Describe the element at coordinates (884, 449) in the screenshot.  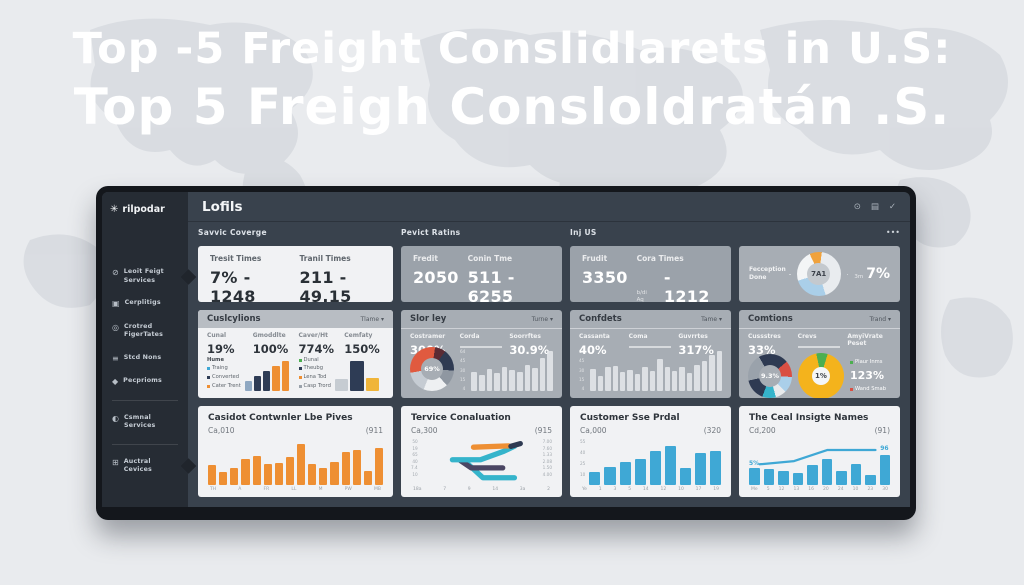
I see `line-end-label: 96` at that location.